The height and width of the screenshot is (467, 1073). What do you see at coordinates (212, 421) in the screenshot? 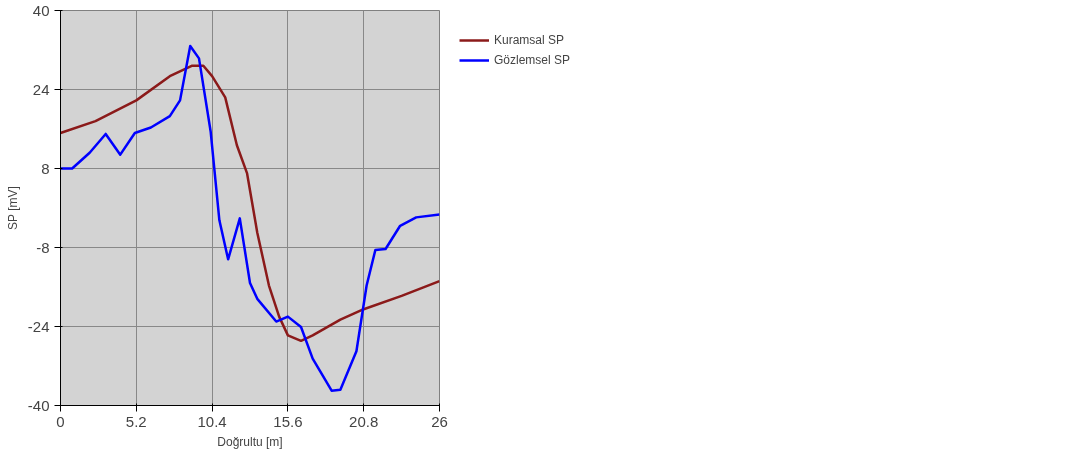
I see `x-tick-label: 10.4` at bounding box center [212, 421].